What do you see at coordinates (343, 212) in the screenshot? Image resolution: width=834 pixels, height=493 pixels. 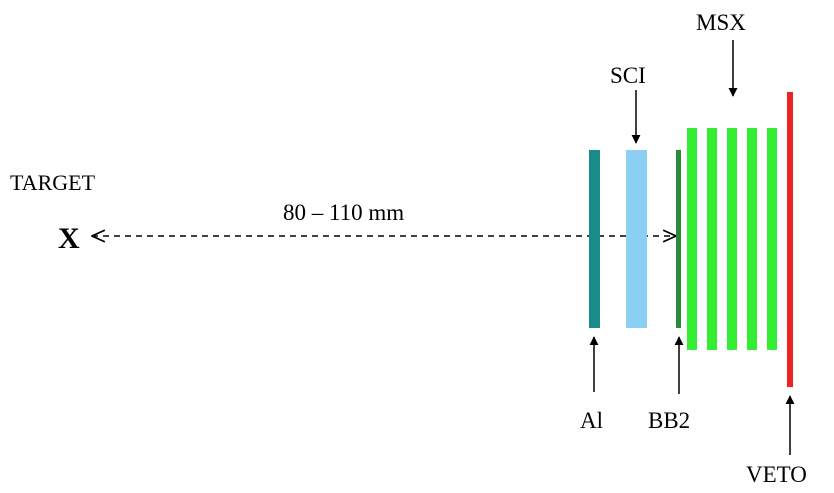 I see `distance-label: 80 – 110 mm` at bounding box center [343, 212].